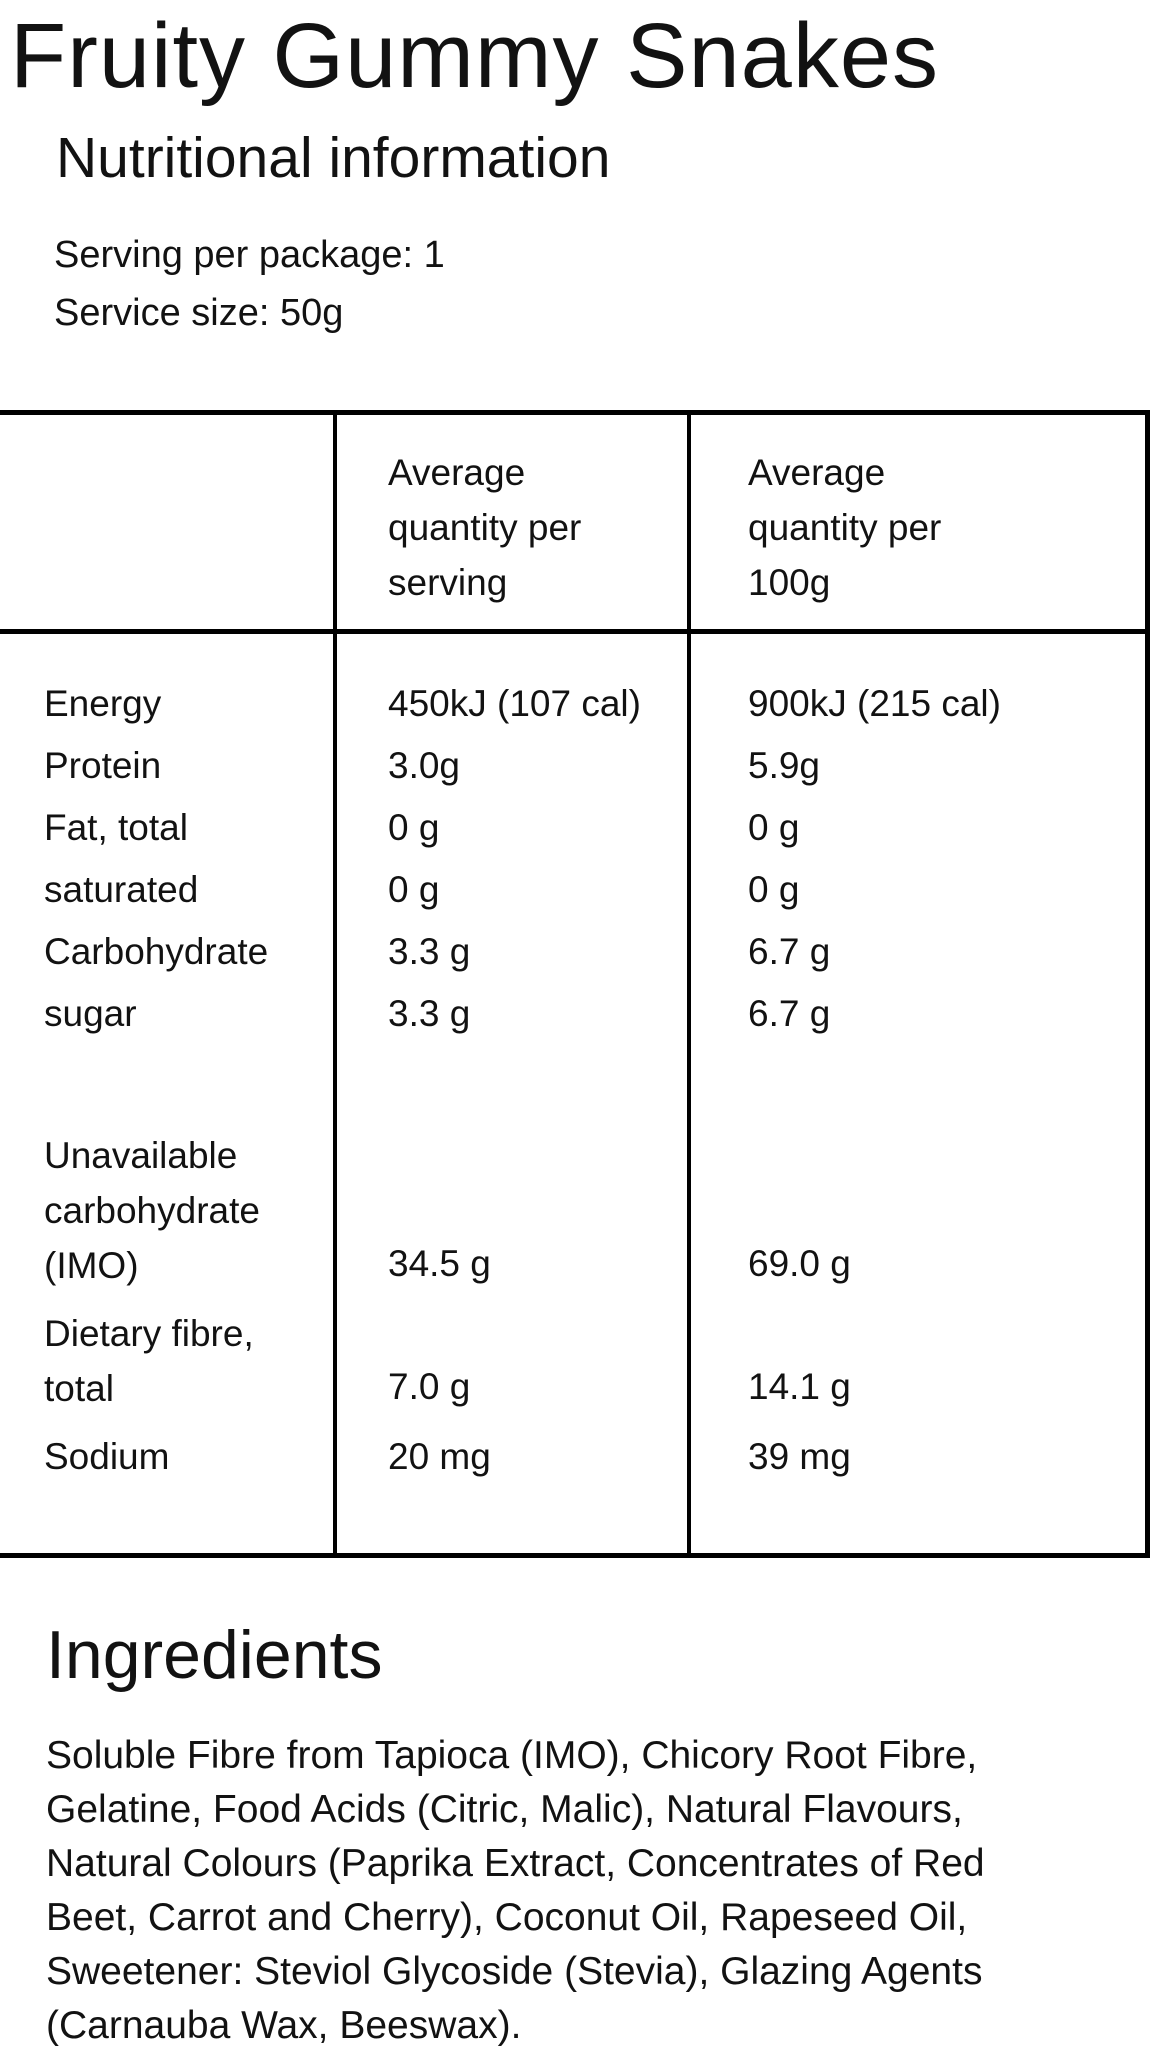  What do you see at coordinates (424, 765) in the screenshot?
I see `value-protein-per-serving: 3.0g` at bounding box center [424, 765].